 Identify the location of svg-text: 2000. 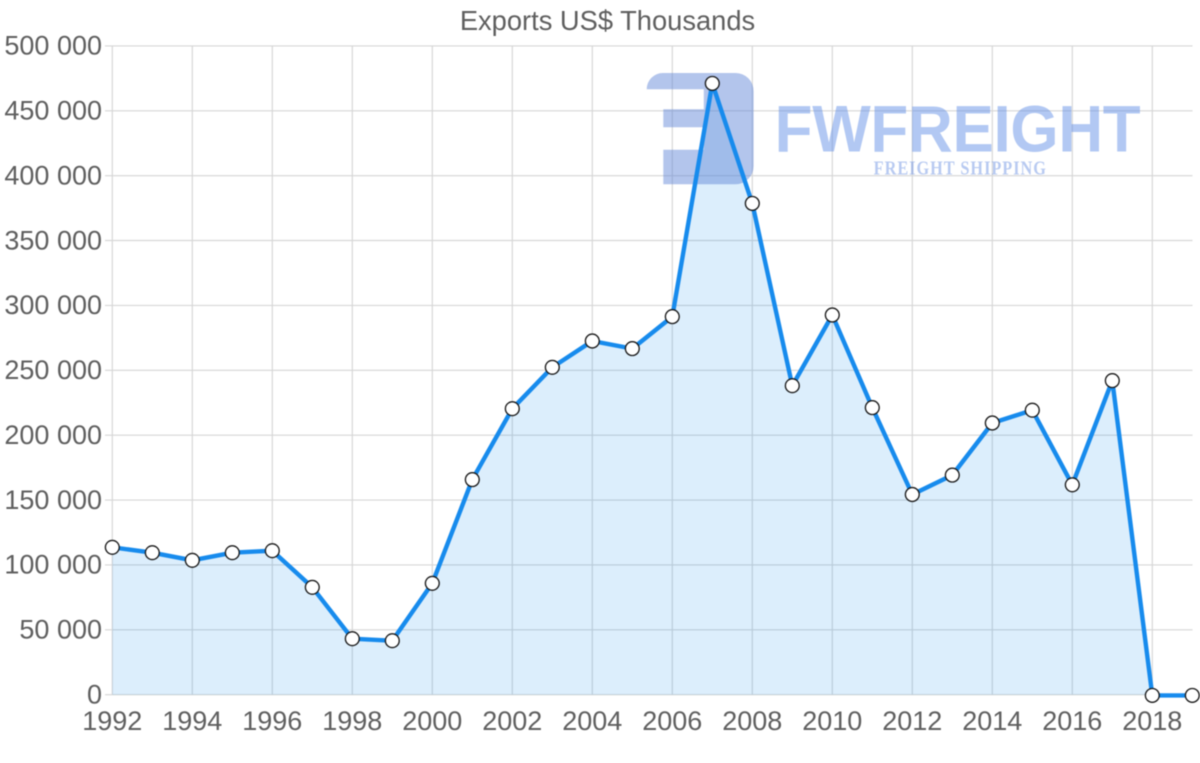
(432, 721).